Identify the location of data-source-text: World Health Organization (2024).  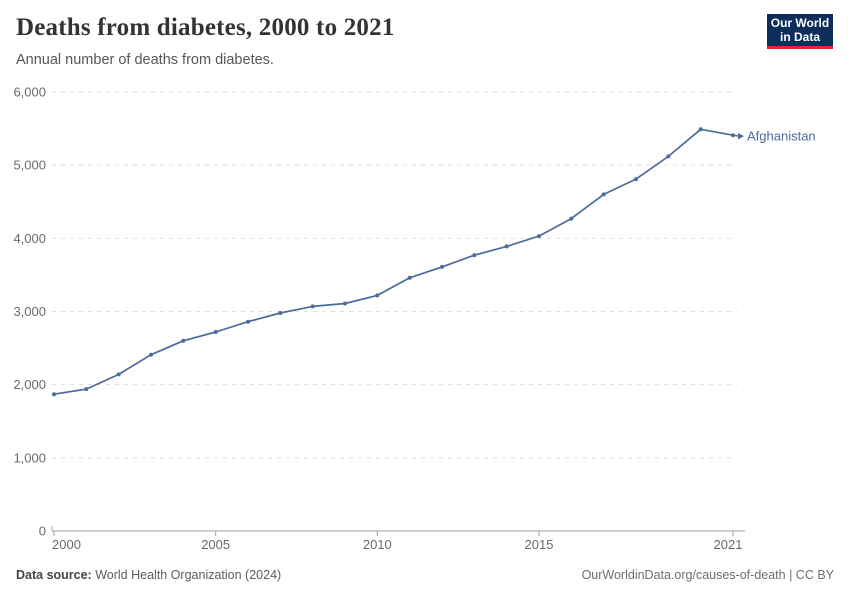
(188, 575).